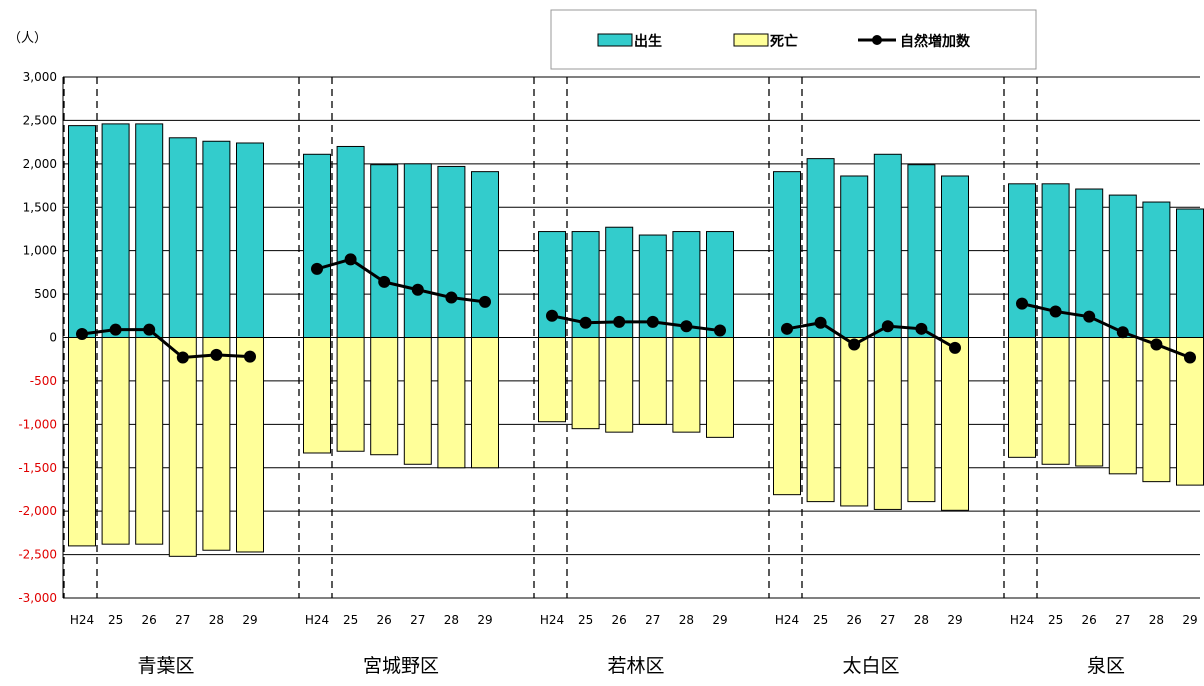 Image resolution: width=1204 pixels, height=686 pixels. Describe the element at coordinates (37, 424) in the screenshot. I see `y-tick-label: -1,000` at that location.